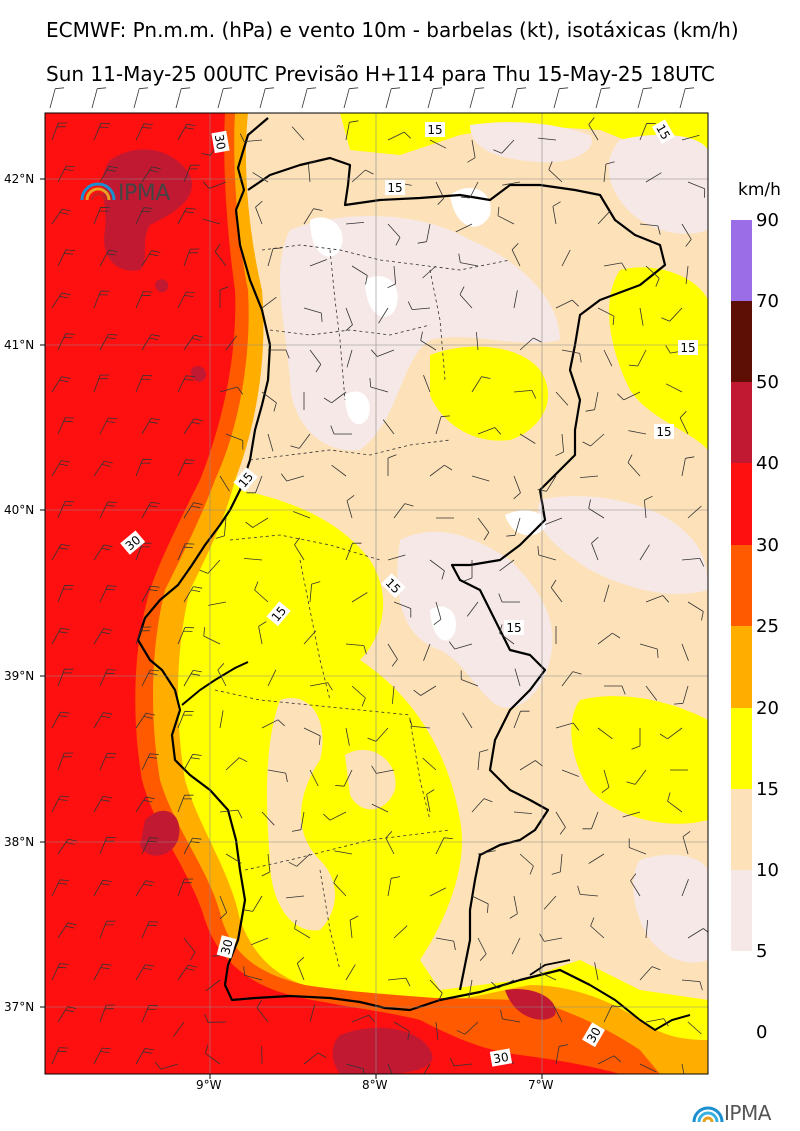 This screenshot has width=800, height=1131. Describe the element at coordinates (19, 1007) in the screenshot. I see `lat-label-37: 37°N` at that location.